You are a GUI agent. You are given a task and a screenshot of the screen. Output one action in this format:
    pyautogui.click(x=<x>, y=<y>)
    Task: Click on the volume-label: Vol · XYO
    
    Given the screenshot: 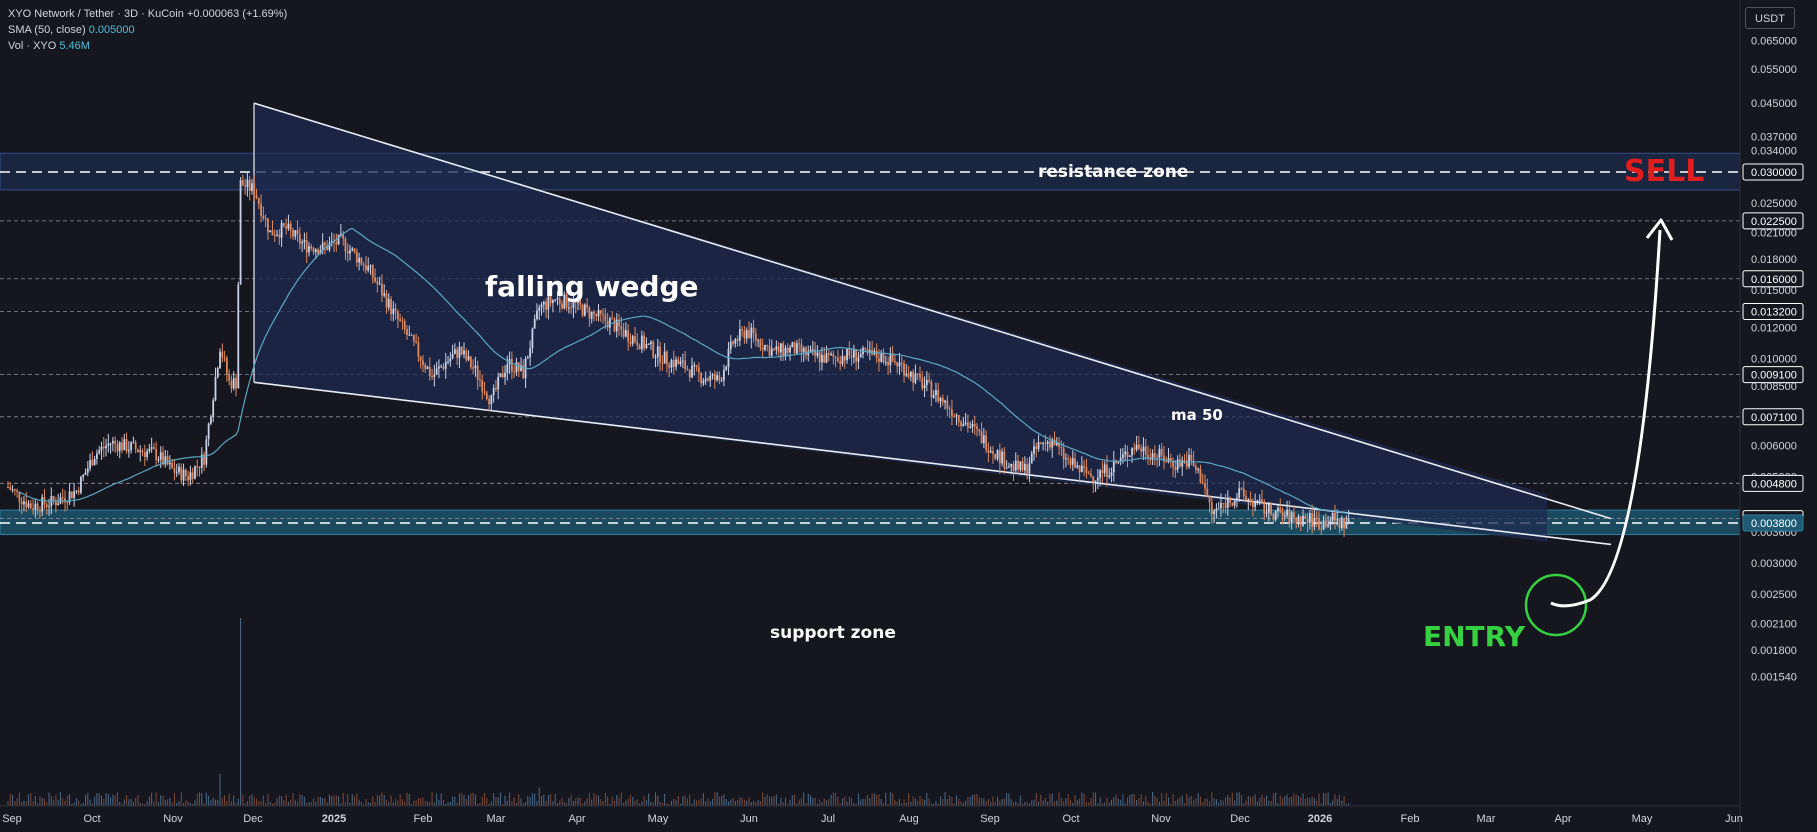 What is the action you would take?
    pyautogui.click(x=32, y=46)
    